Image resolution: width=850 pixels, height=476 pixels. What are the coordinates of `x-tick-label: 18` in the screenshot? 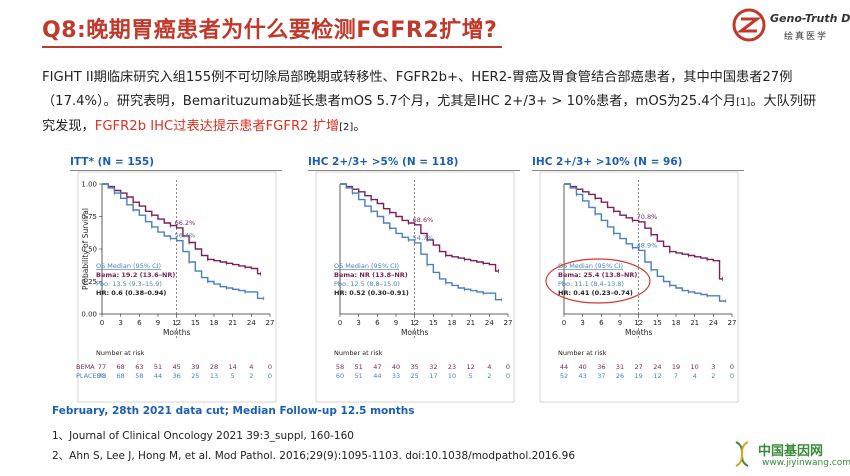 It's located at (676, 323).